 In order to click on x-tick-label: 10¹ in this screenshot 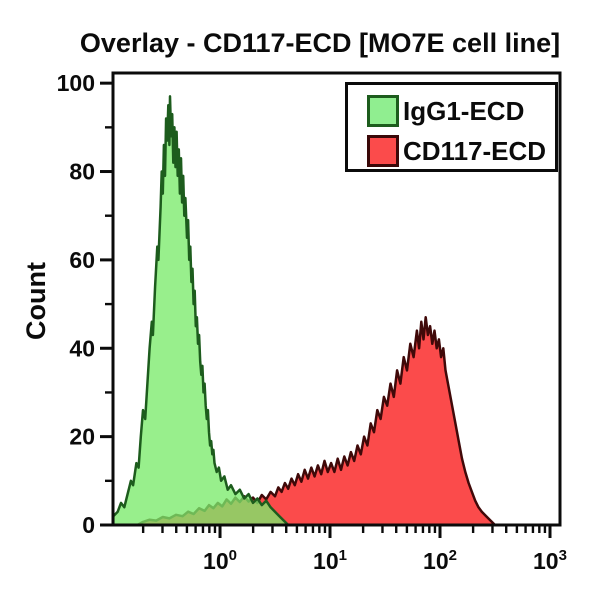, I will do `click(330, 560)`.